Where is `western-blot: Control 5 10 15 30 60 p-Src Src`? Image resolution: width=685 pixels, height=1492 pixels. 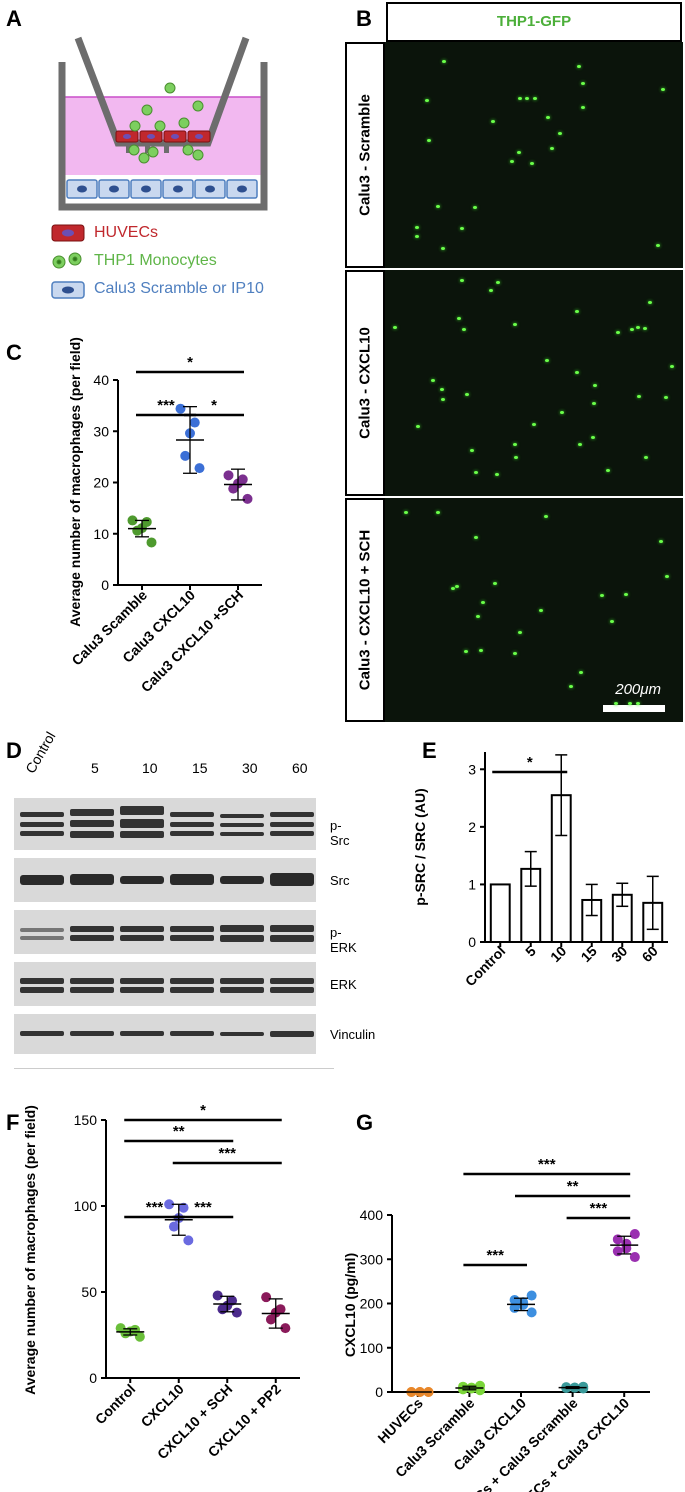 western-blot: Control 5 10 15 30 60 p-Src Src is located at coordinates (185, 874).